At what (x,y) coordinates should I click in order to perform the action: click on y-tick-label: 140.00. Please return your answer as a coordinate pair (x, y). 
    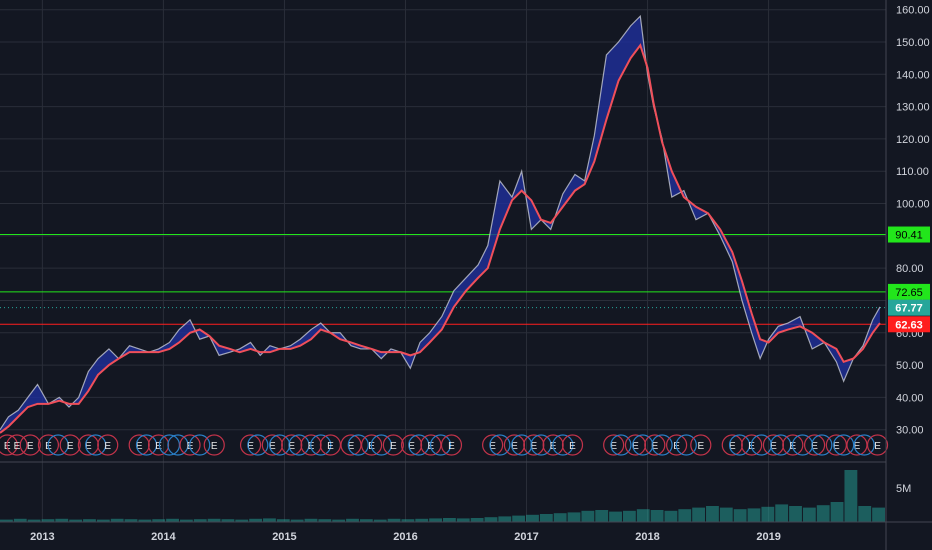
    Looking at the image, I should click on (913, 75).